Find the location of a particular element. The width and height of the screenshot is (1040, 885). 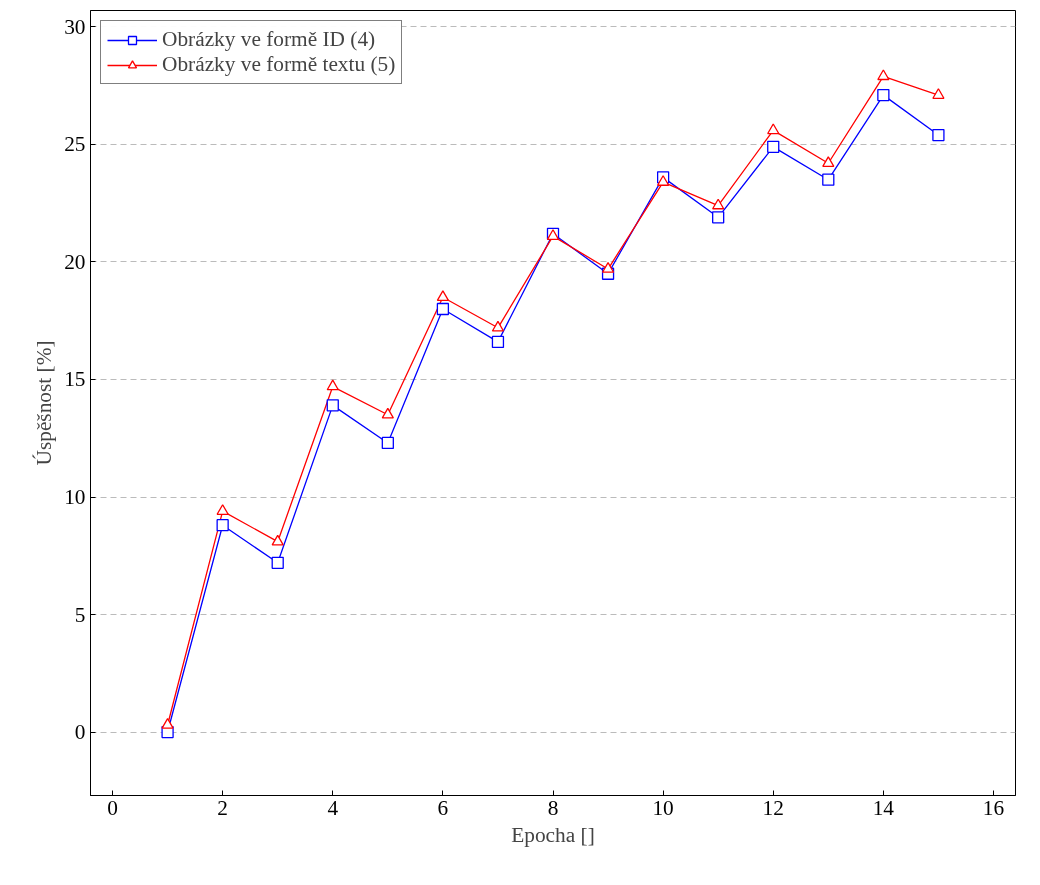

y-tick-label: 5 is located at coordinates (80, 614).